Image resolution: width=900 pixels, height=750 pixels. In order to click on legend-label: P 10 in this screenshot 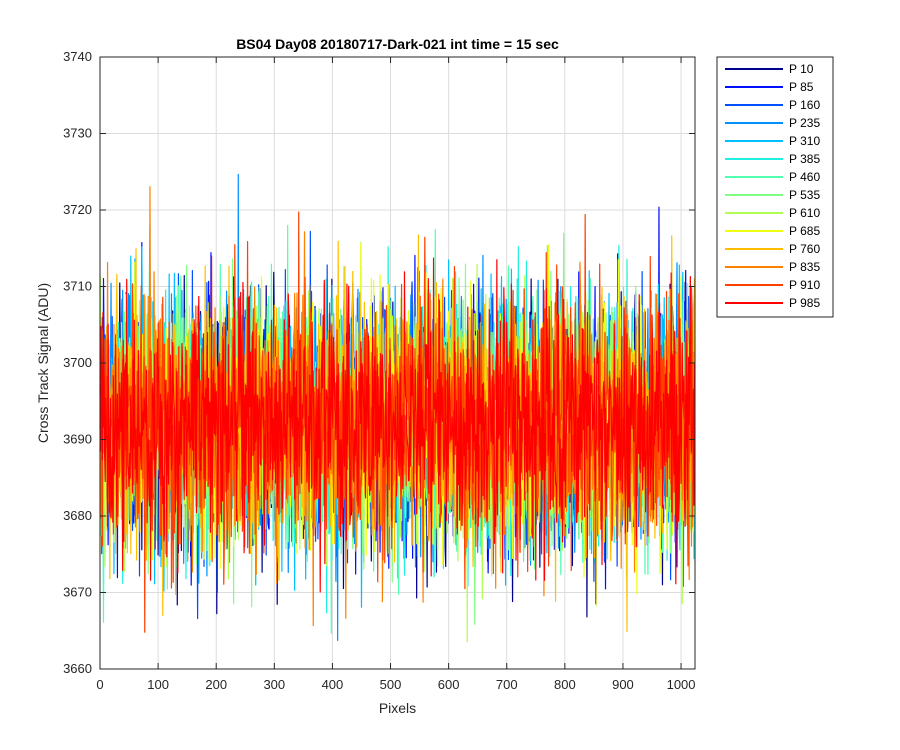, I will do `click(801, 69)`.